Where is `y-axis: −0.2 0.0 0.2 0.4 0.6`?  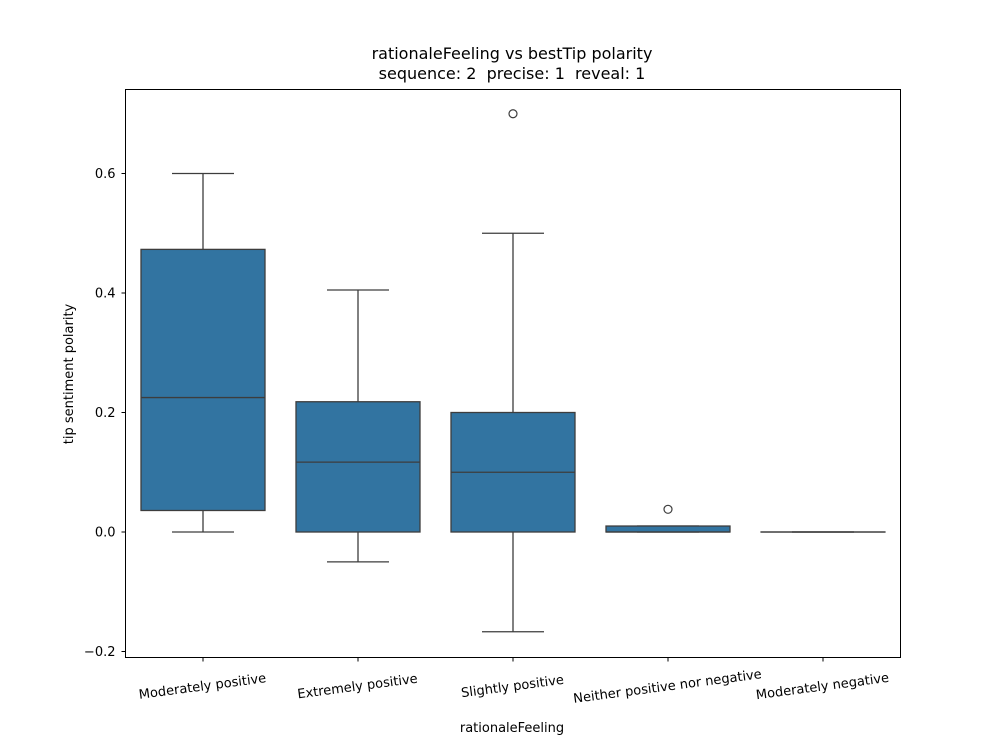
y-axis: −0.2 0.0 0.2 0.4 0.6 is located at coordinates (105, 413).